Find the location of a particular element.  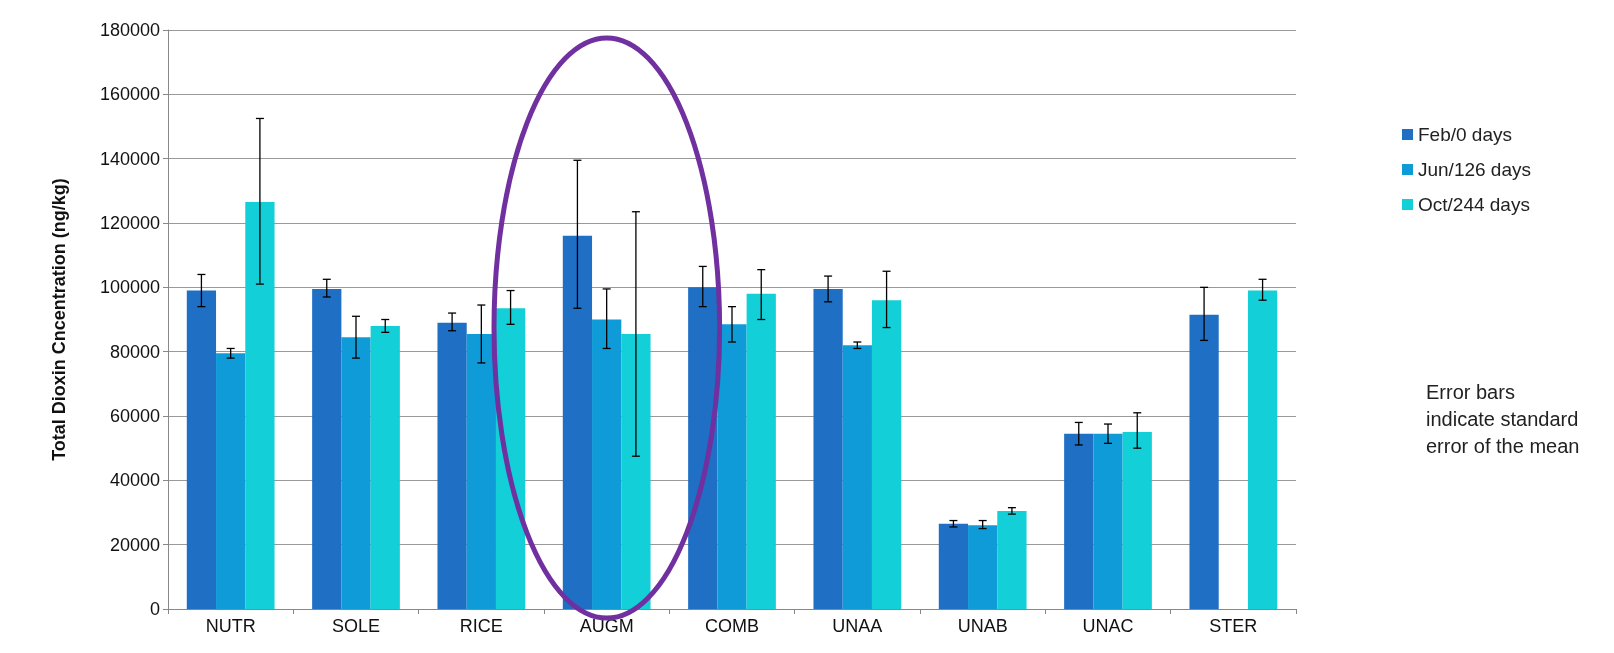

x-tick-label: UNAA is located at coordinates (857, 626).